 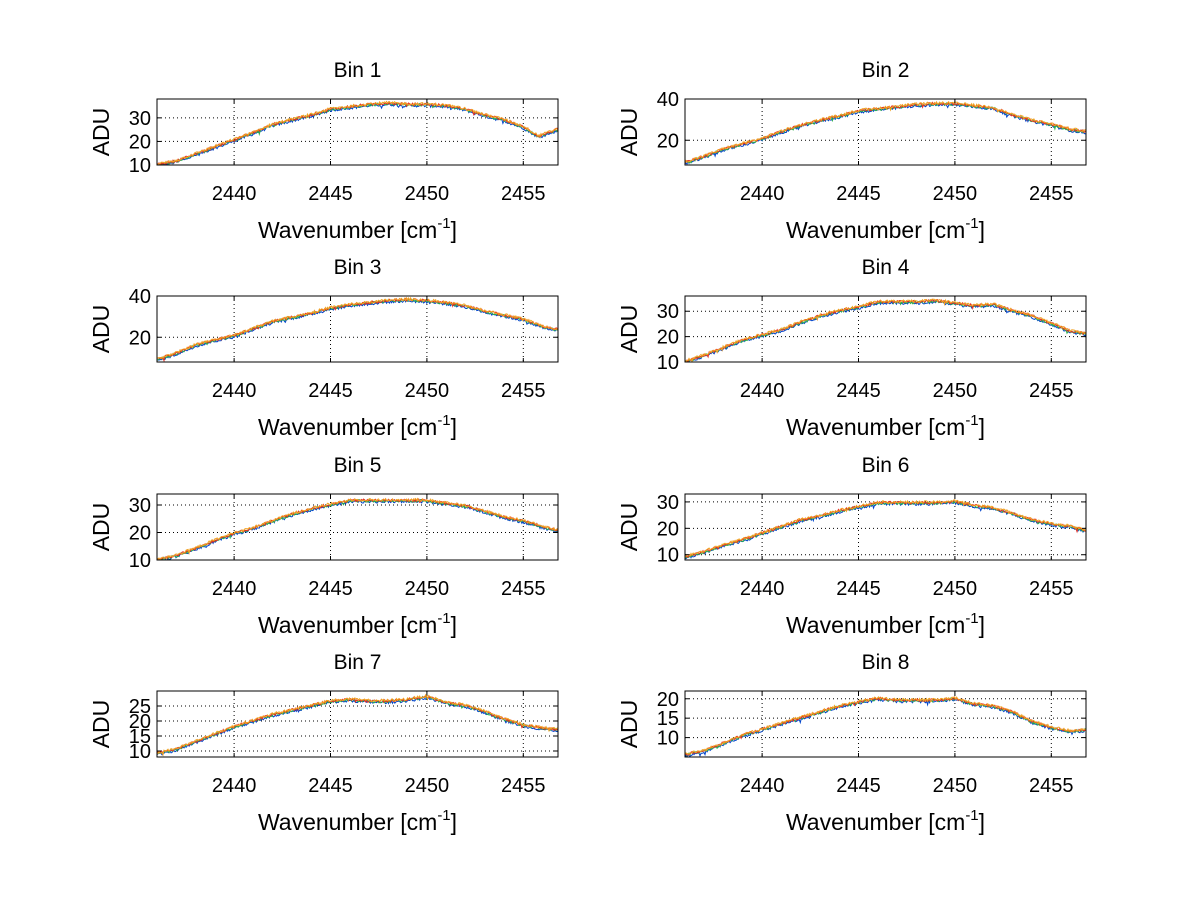 What do you see at coordinates (140, 297) in the screenshot?
I see `y-tick-label: 40` at bounding box center [140, 297].